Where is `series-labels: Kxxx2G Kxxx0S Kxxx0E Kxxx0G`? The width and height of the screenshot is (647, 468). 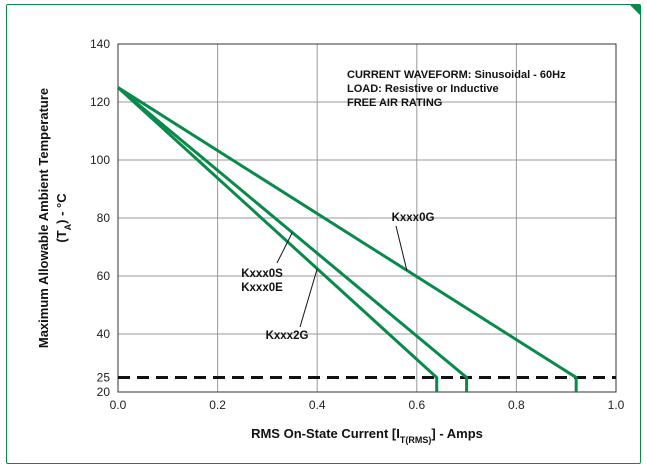
series-labels: Kxxx2G Kxxx0S Kxxx0E Kxxx0G is located at coordinates (337, 277).